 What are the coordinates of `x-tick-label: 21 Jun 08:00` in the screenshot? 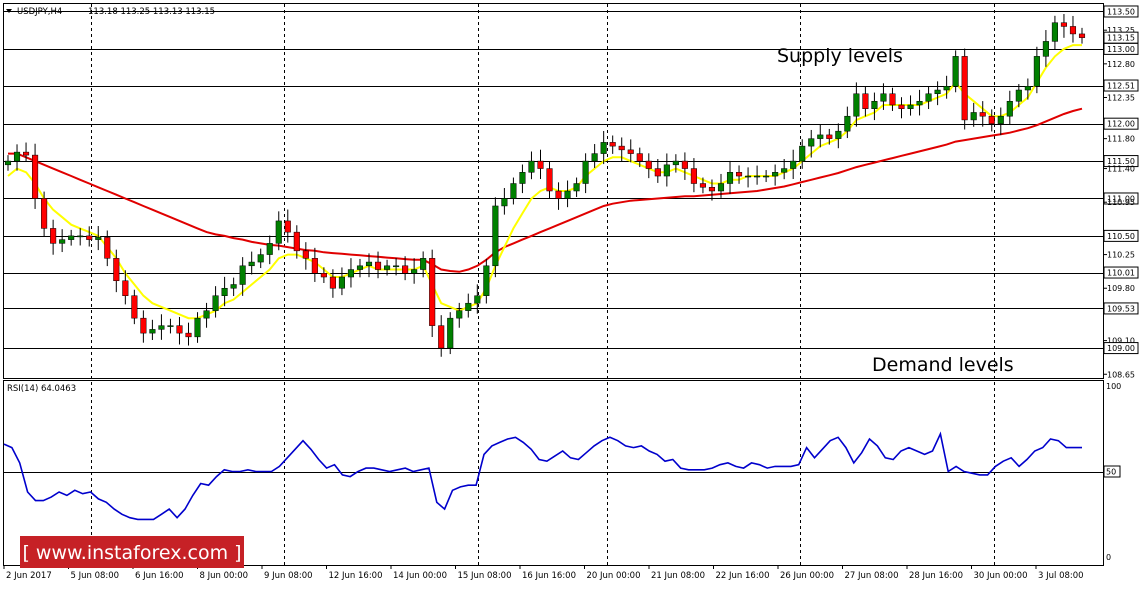 It's located at (678, 576).